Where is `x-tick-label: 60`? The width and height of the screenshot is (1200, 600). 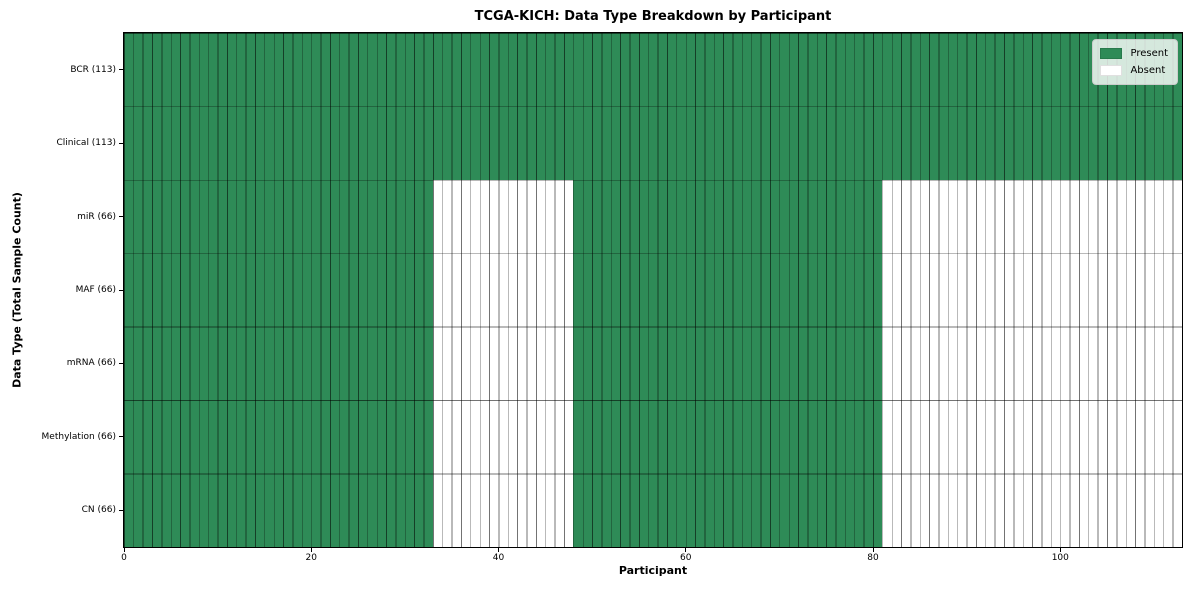
x-tick-label: 60 is located at coordinates (686, 558).